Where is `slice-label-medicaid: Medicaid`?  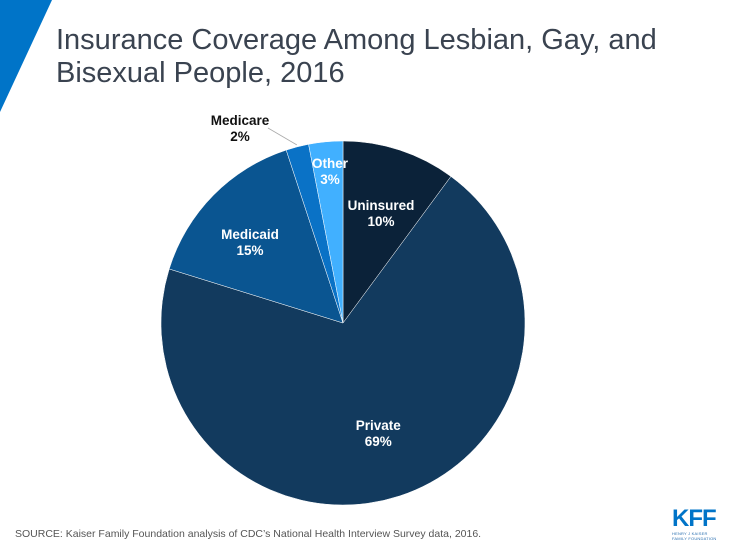 slice-label-medicaid: Medicaid is located at coordinates (250, 234).